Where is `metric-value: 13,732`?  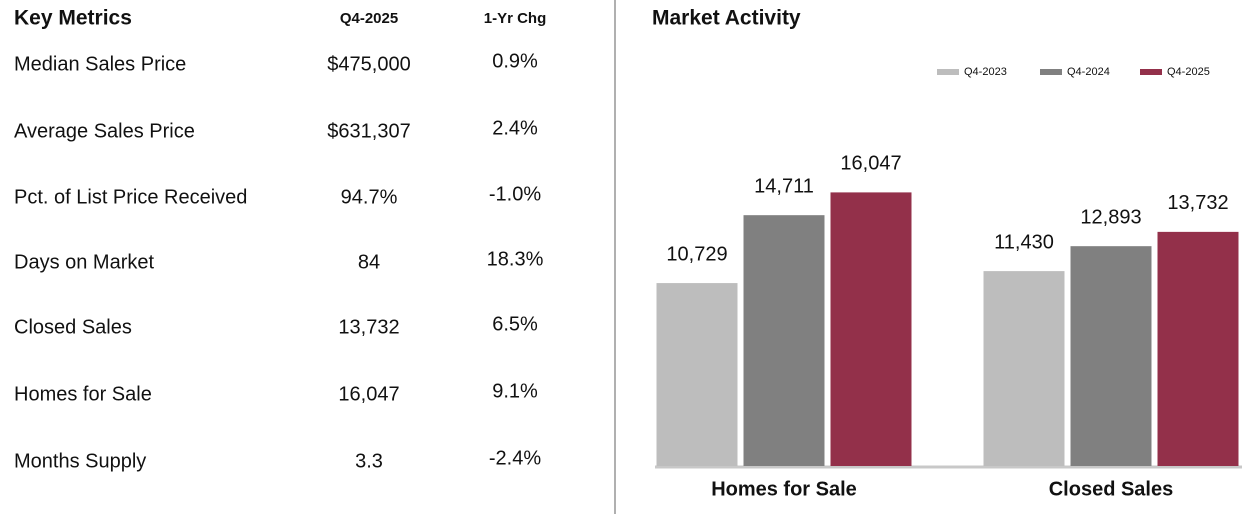 metric-value: 13,732 is located at coordinates (368, 327).